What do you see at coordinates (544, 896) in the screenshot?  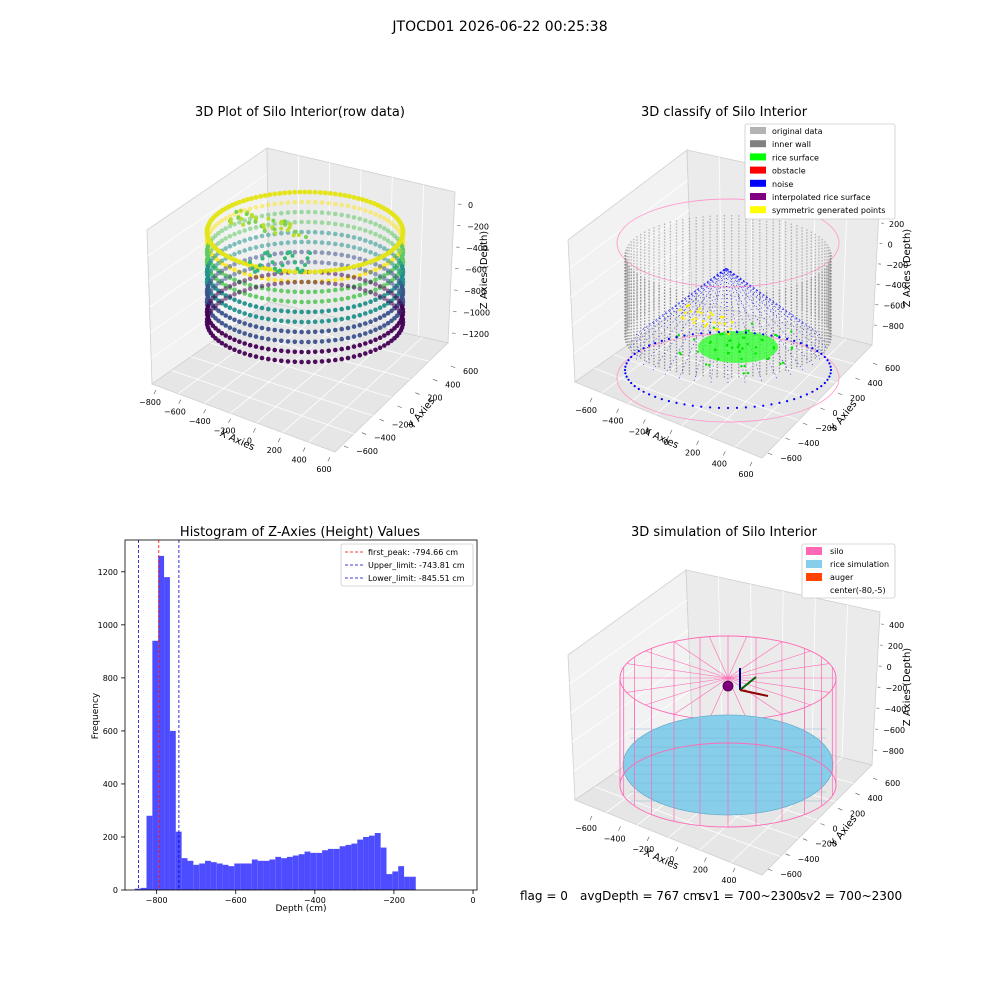 I see `footer-flag: flag = 0` at bounding box center [544, 896].